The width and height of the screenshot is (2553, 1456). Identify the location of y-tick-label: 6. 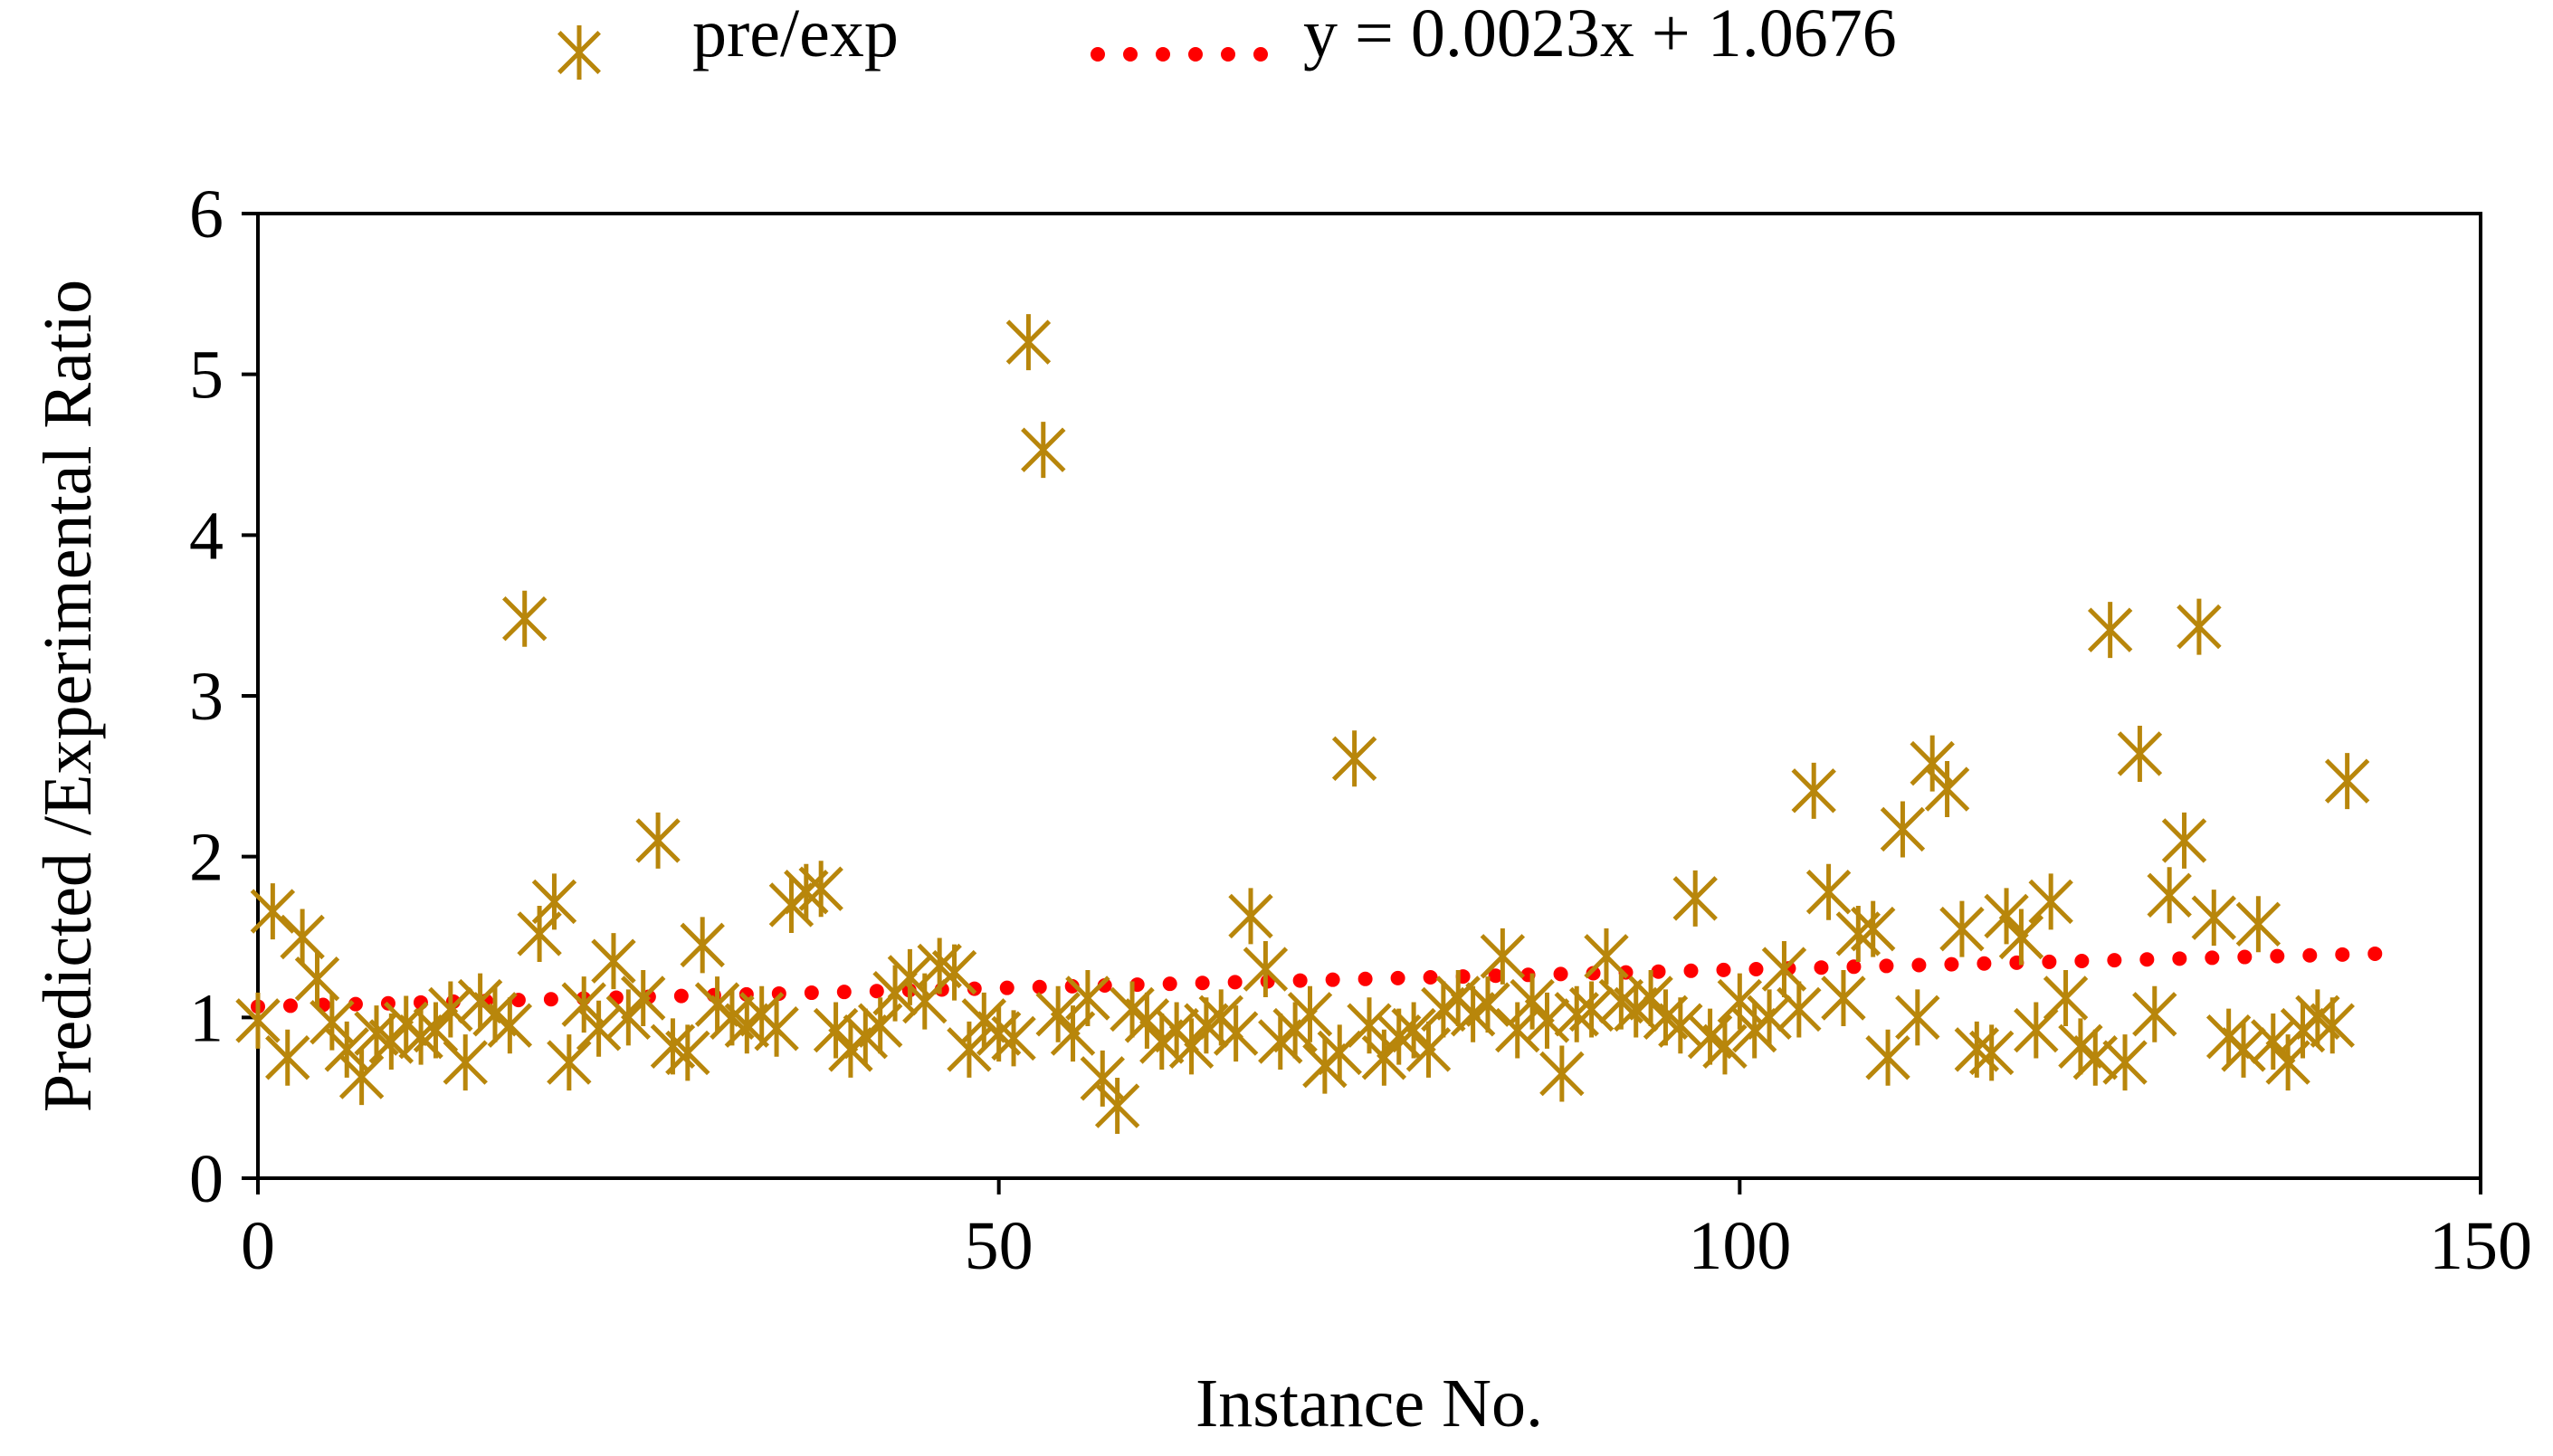
(206, 214).